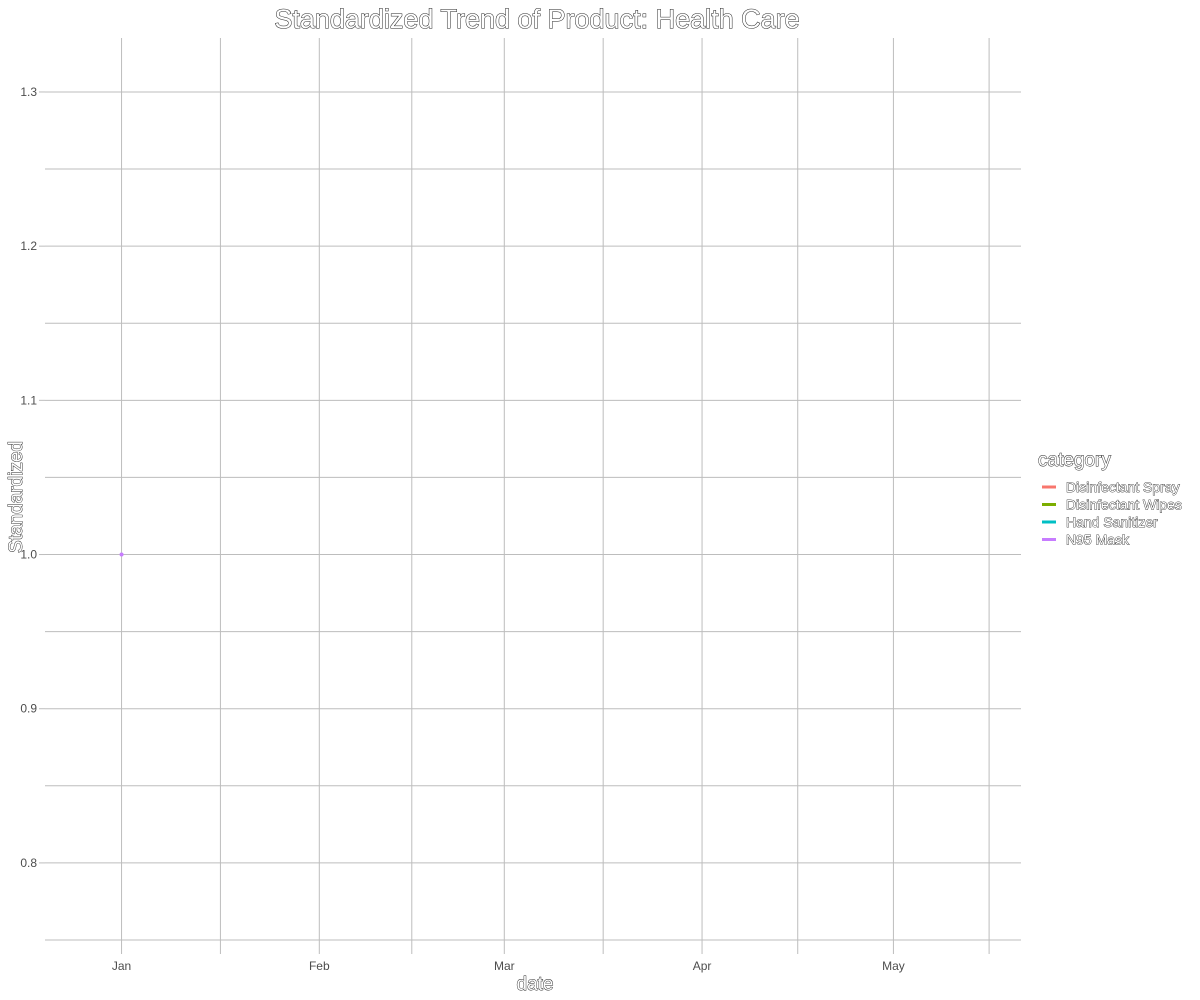 The height and width of the screenshot is (1000, 1200). I want to click on data-point, so click(121, 554).